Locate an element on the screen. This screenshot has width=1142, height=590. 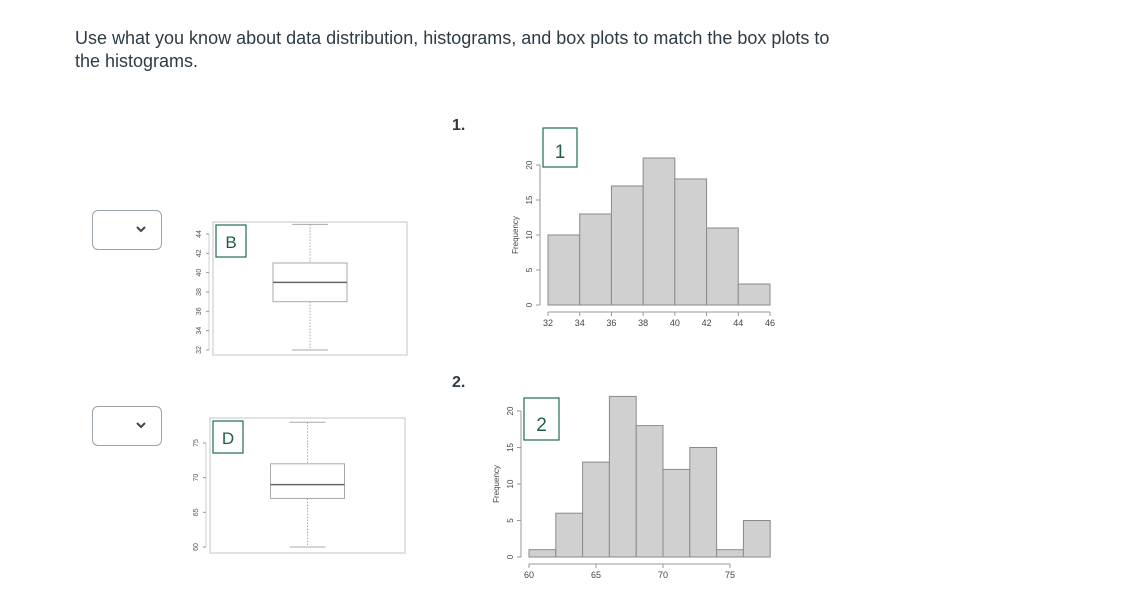
histogram-1: 32 34 36 38 40 42 44 46 0 5 10 15 20 Frequency 1 is located at coordinates (643, 227).